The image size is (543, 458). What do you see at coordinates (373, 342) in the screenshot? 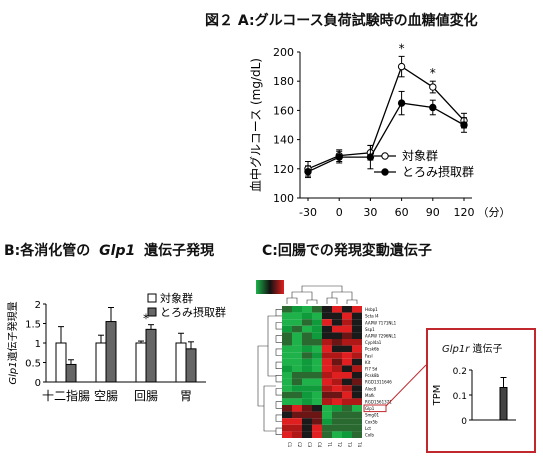
I see `gene-label: Cypl4a1` at bounding box center [373, 342].